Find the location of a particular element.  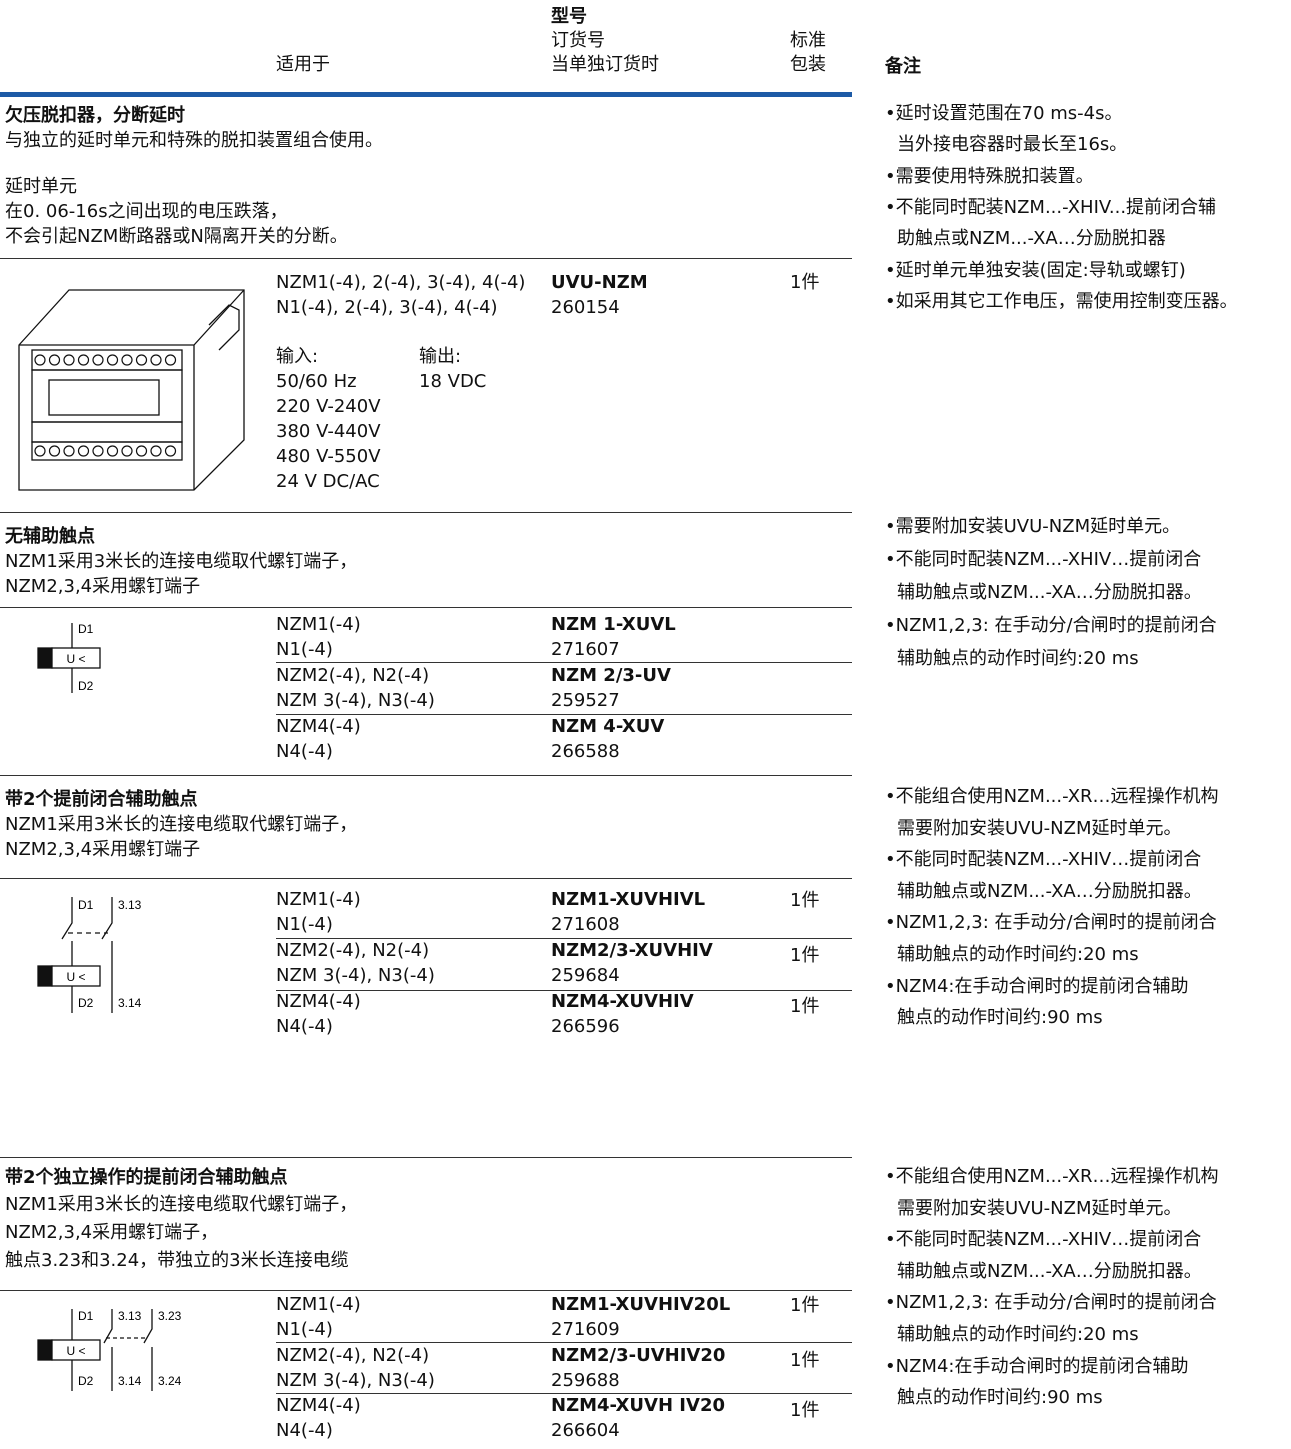

circuit-diagram: U < D1 3.13 D2 3.14 is located at coordinates (89, 955).